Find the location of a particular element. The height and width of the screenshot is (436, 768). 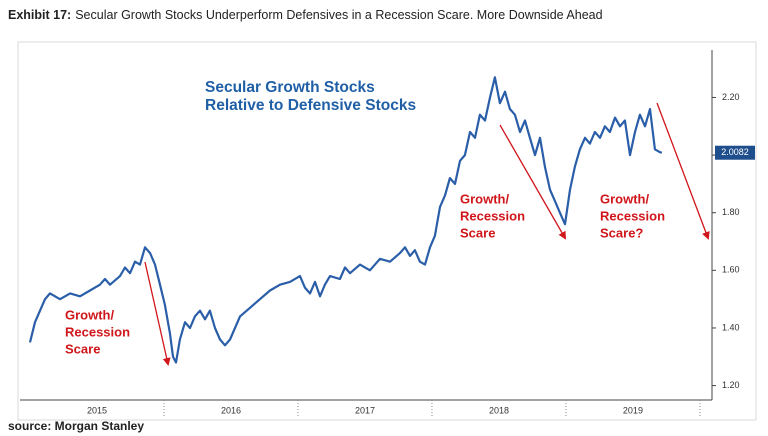

title-label: Exhibit 17: is located at coordinates (39, 15).